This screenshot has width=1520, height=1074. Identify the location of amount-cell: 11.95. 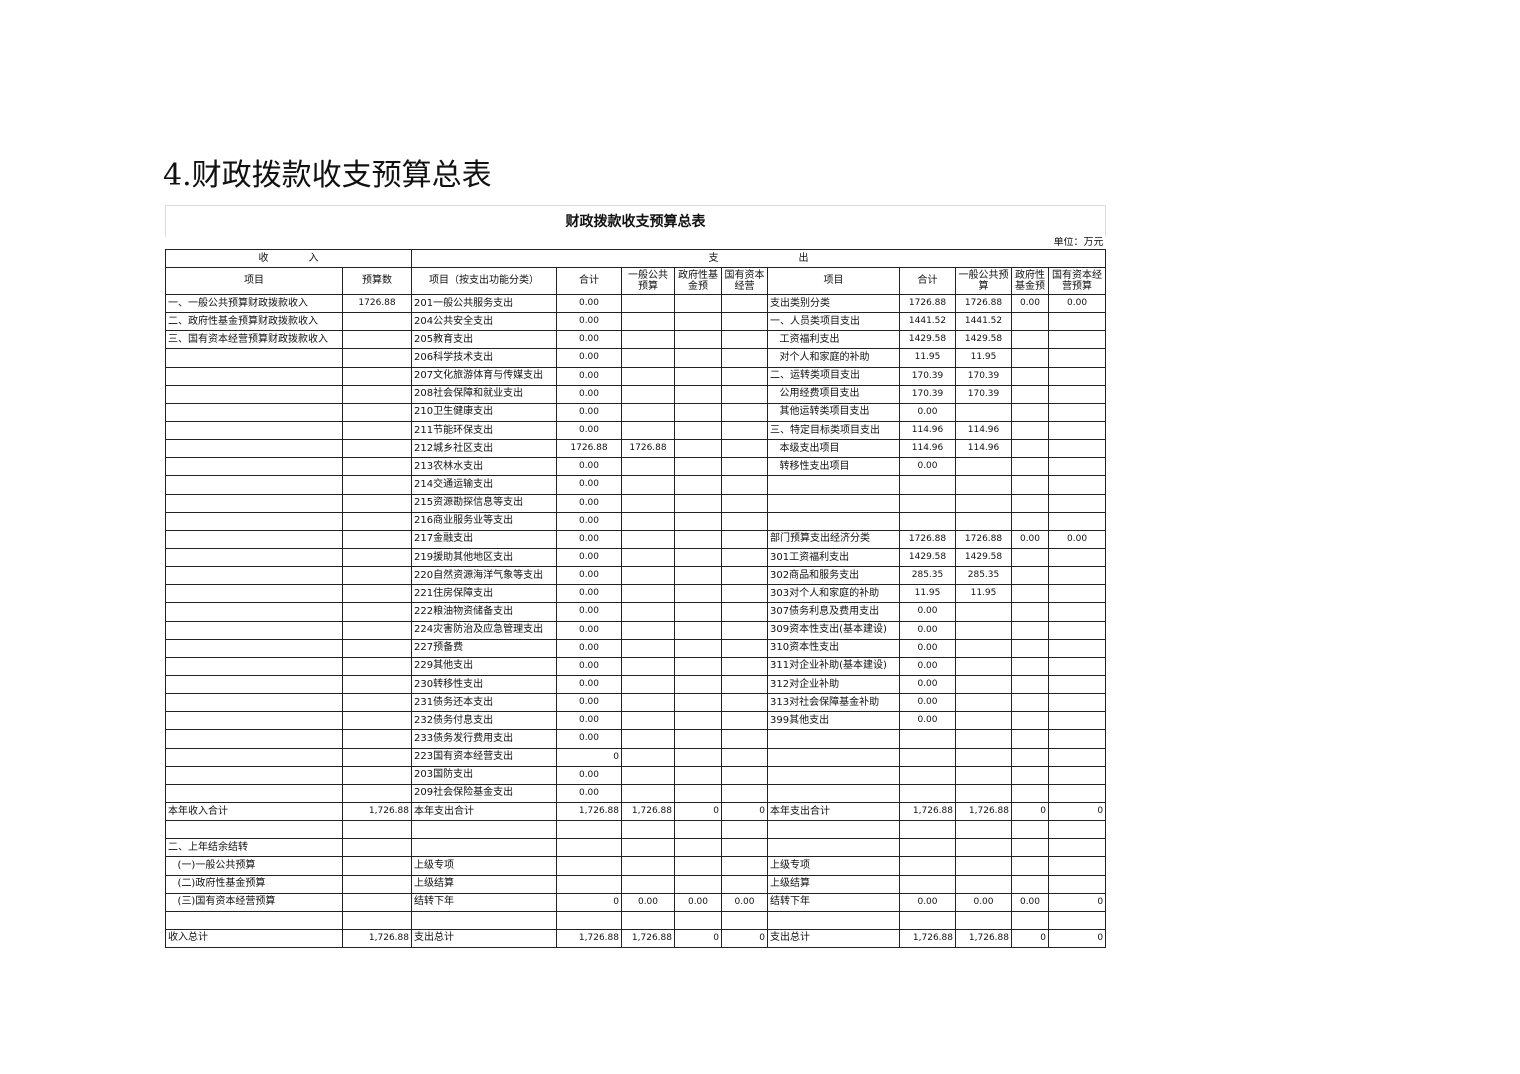
(983, 594).